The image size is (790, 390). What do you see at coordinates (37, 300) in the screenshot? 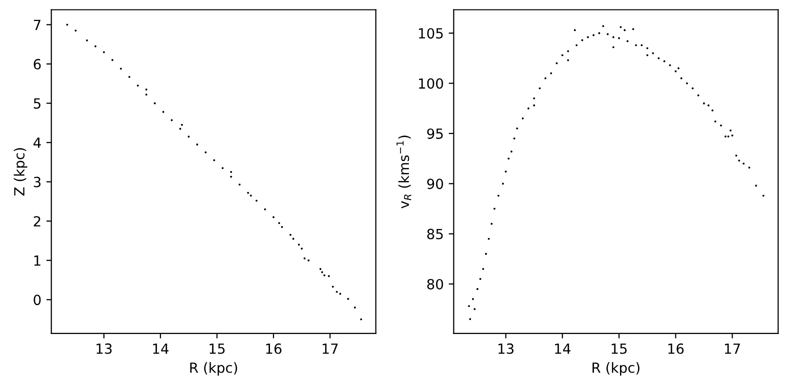
I see `y-tick-label: 0` at bounding box center [37, 300].